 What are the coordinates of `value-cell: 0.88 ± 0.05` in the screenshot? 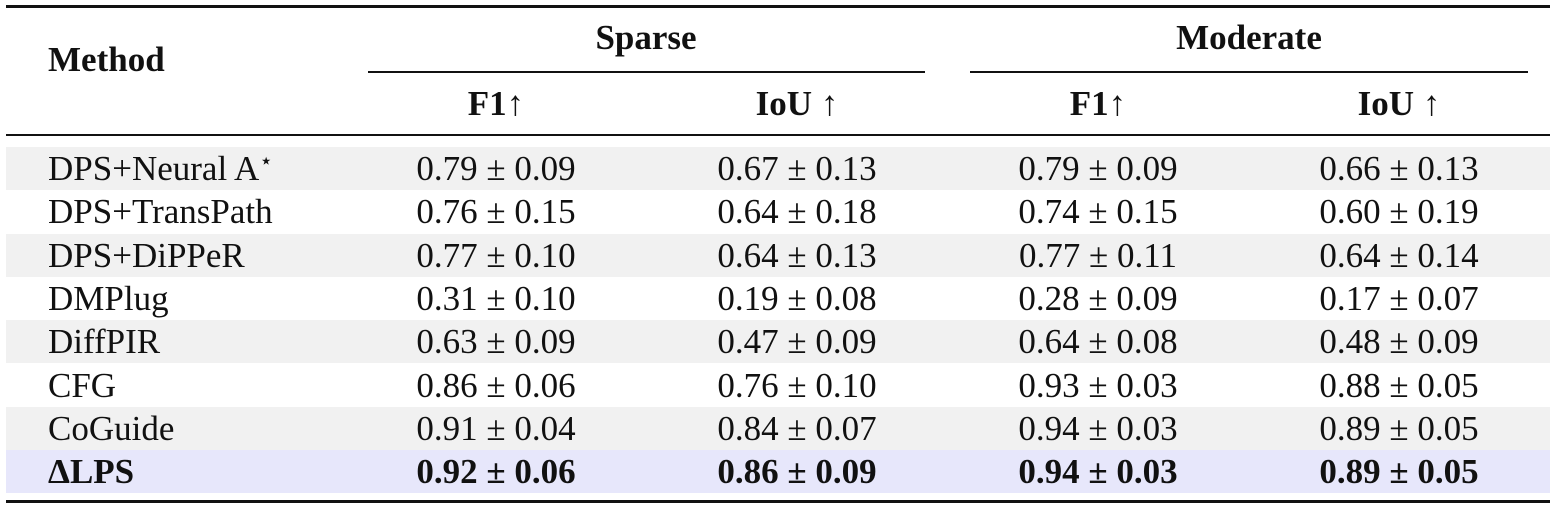 It's located at (1399, 385).